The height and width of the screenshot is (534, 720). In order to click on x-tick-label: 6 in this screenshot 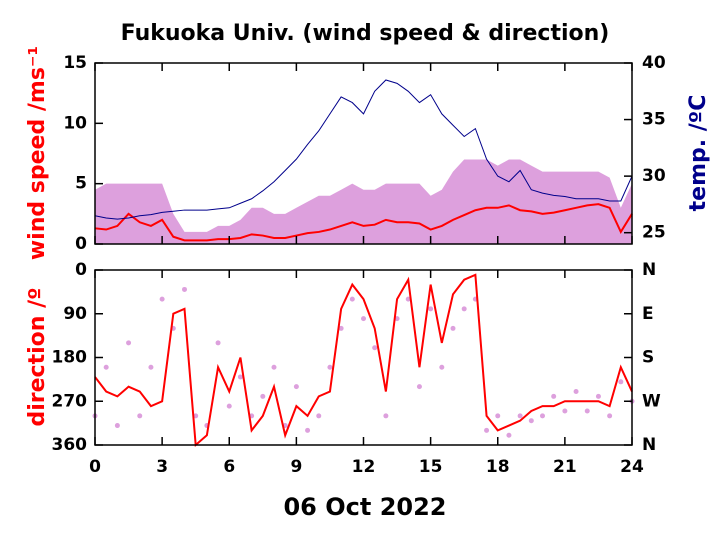, I will do `click(229, 467)`.